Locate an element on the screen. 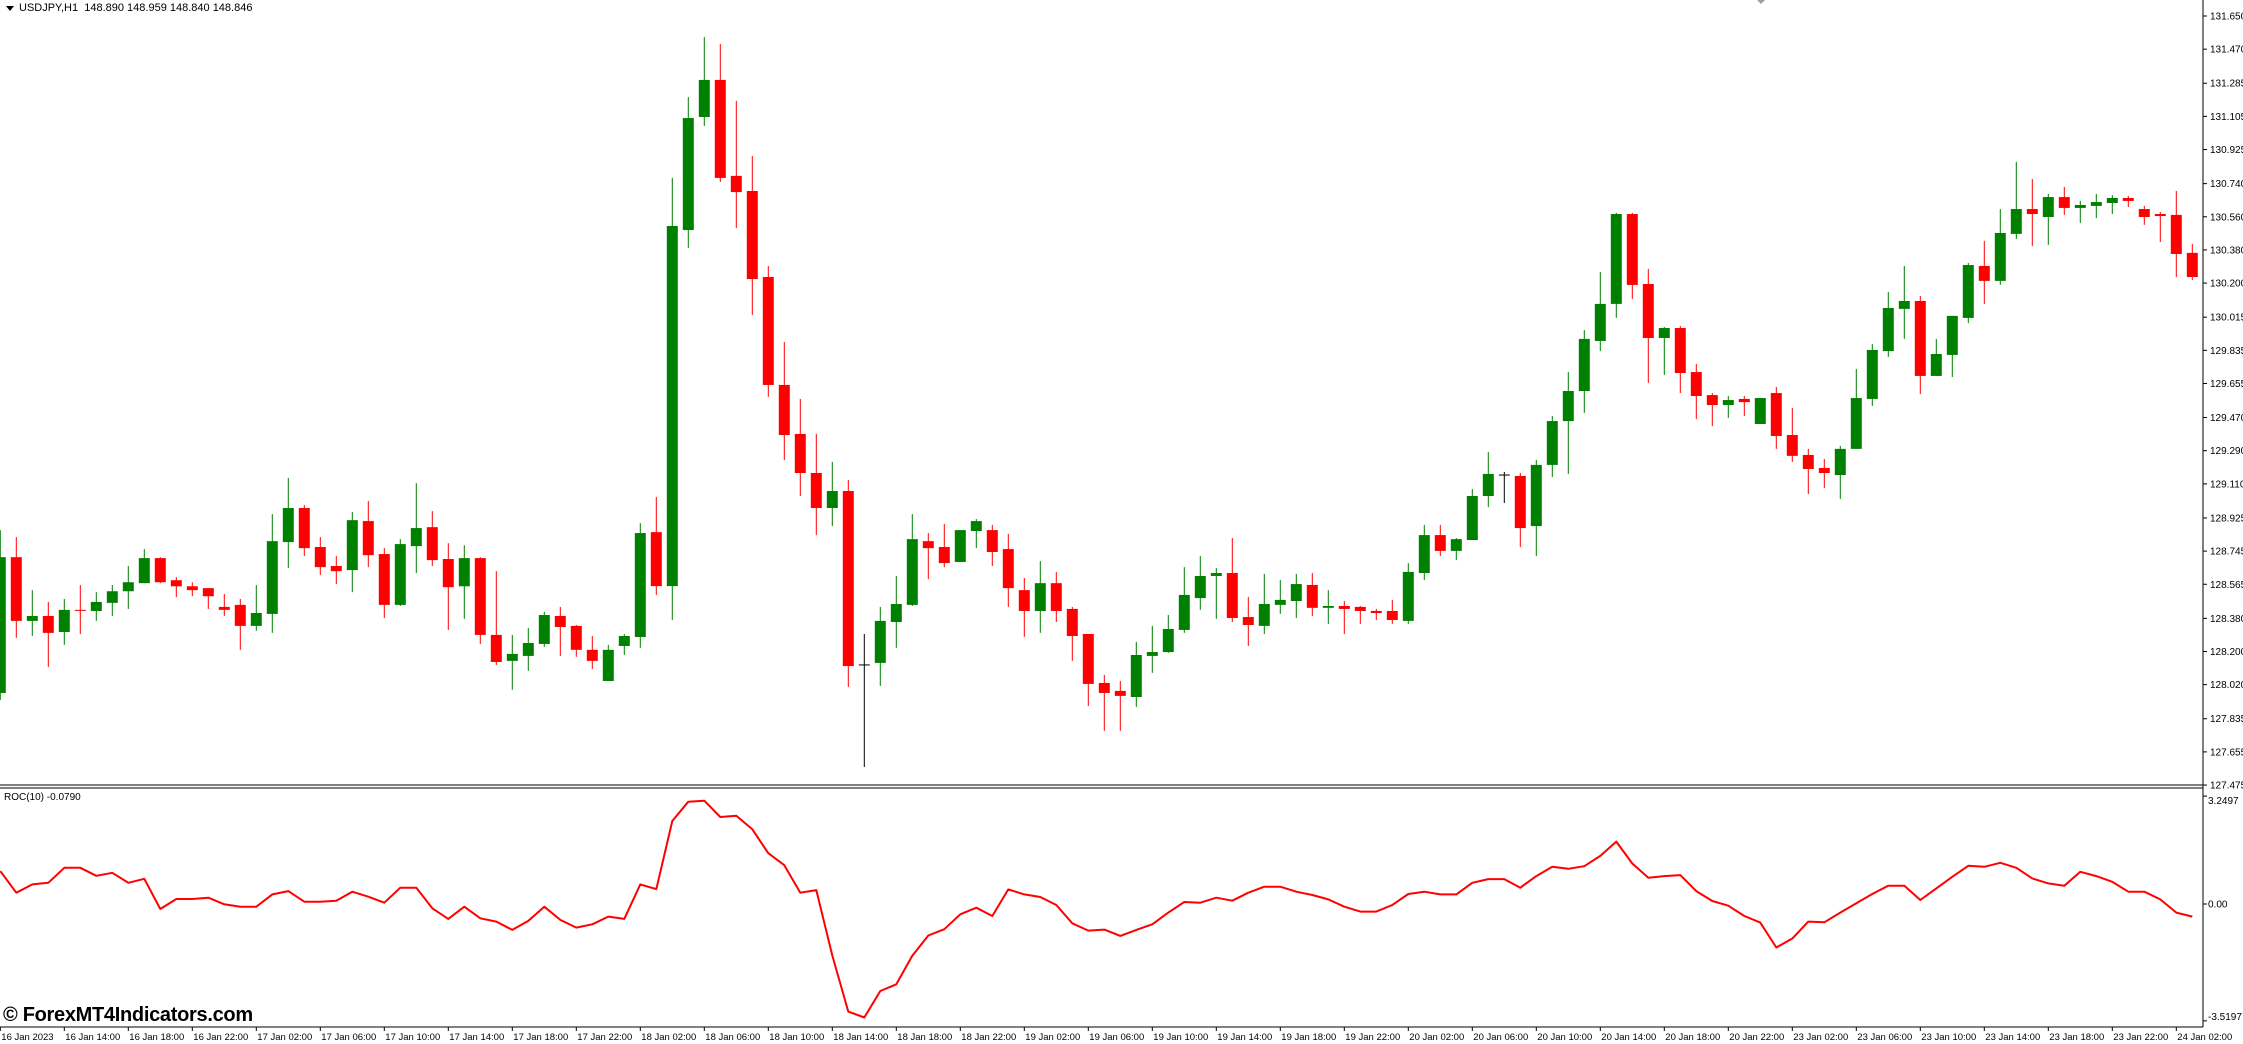 Image resolution: width=2243 pixels, height=1044 pixels. price-tick-label: 130.200 is located at coordinates (2226, 284).